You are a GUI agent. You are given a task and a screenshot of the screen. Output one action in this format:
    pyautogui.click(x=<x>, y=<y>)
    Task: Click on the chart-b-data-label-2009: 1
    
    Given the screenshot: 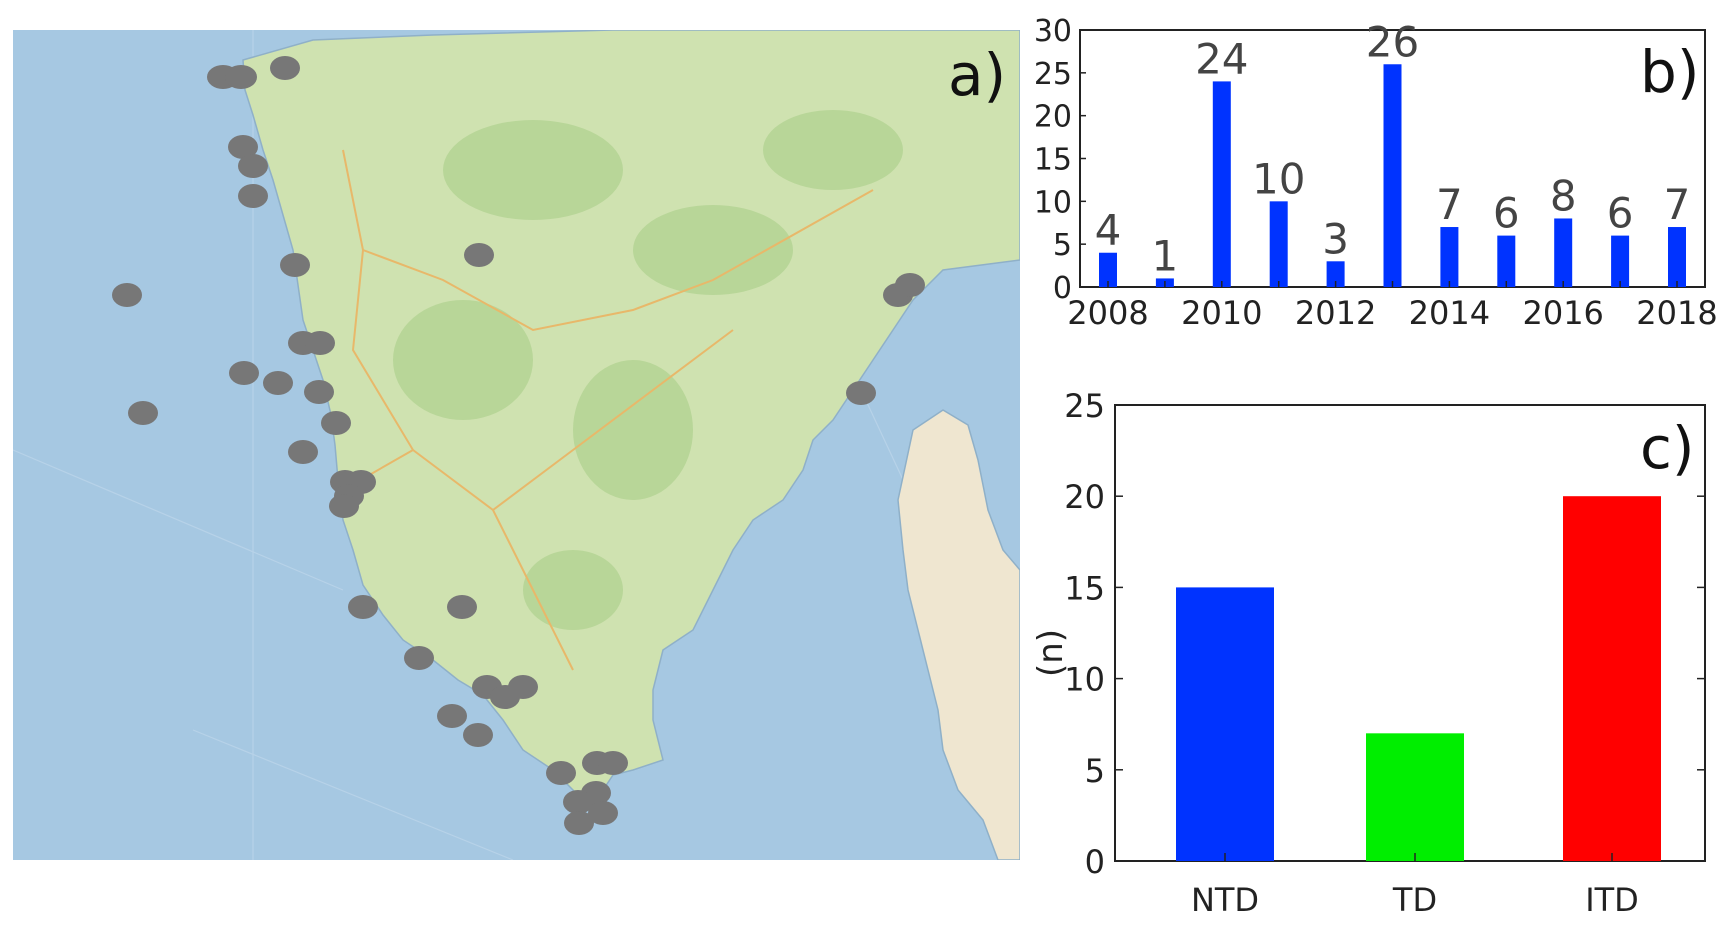 What is the action you would take?
    pyautogui.click(x=1165, y=255)
    